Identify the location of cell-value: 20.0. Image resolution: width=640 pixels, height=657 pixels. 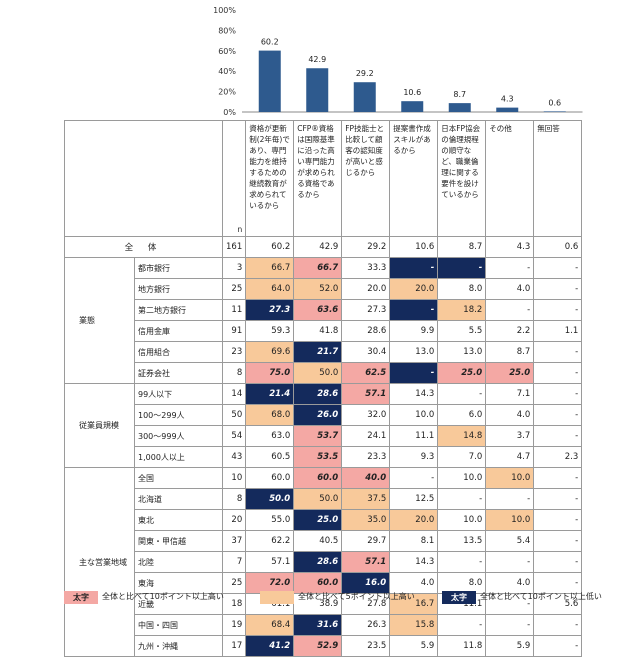
(366, 289).